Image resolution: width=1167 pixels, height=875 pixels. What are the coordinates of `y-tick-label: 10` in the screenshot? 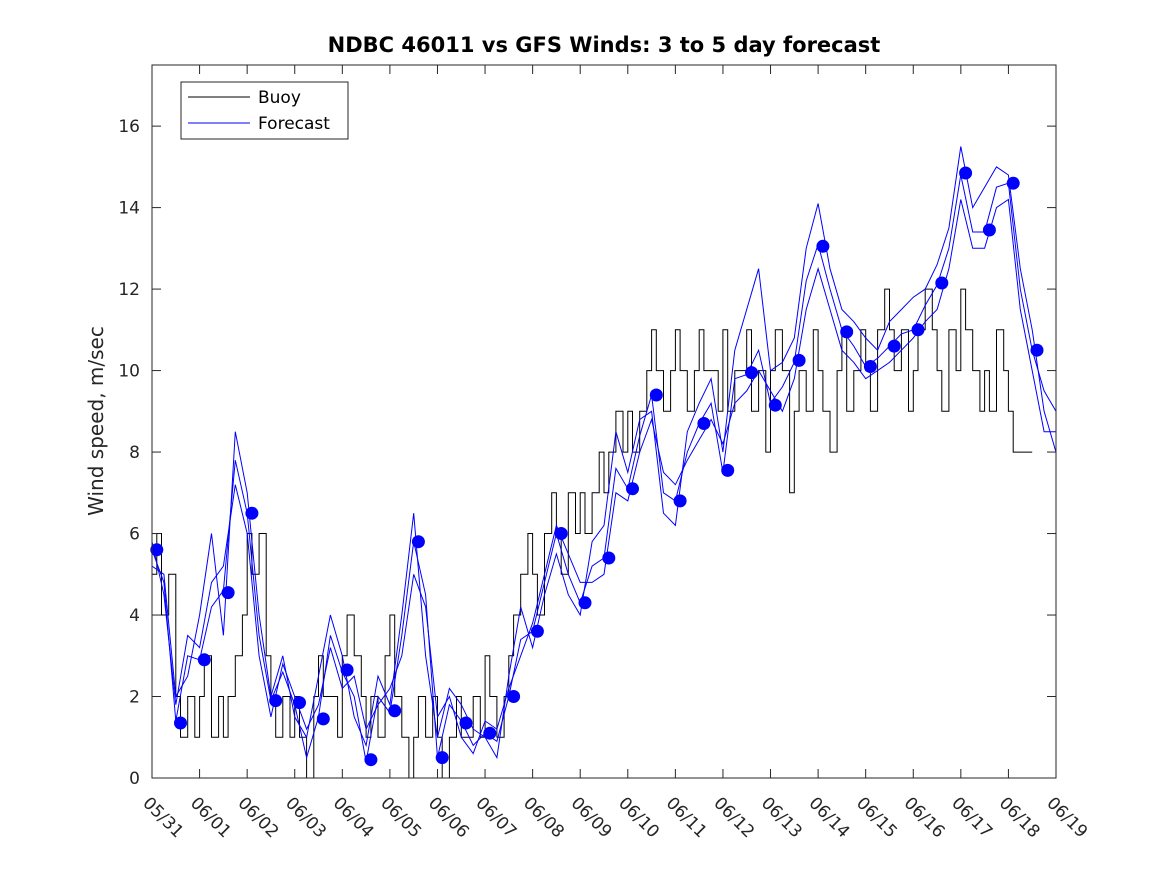 It's located at (129, 372).